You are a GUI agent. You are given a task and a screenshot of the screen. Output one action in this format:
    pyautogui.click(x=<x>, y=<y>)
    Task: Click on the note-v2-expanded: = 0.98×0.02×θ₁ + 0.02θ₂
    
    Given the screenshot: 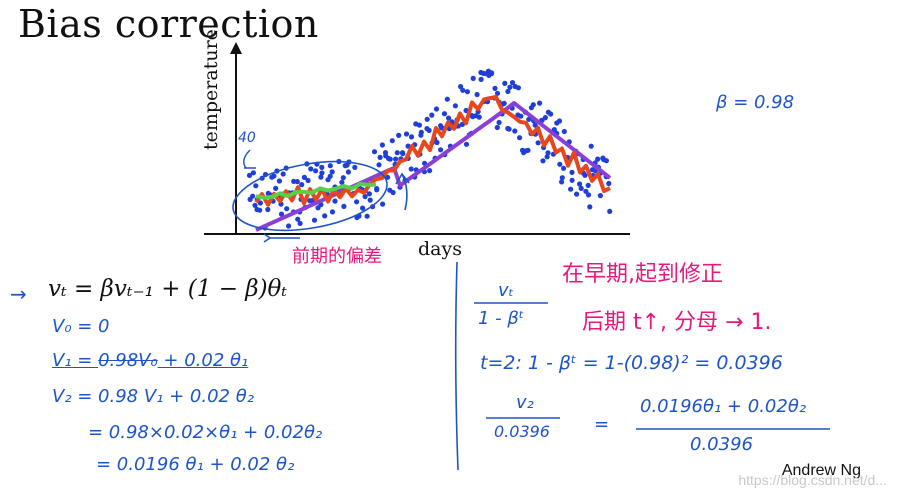 What is the action you would take?
    pyautogui.click(x=205, y=432)
    